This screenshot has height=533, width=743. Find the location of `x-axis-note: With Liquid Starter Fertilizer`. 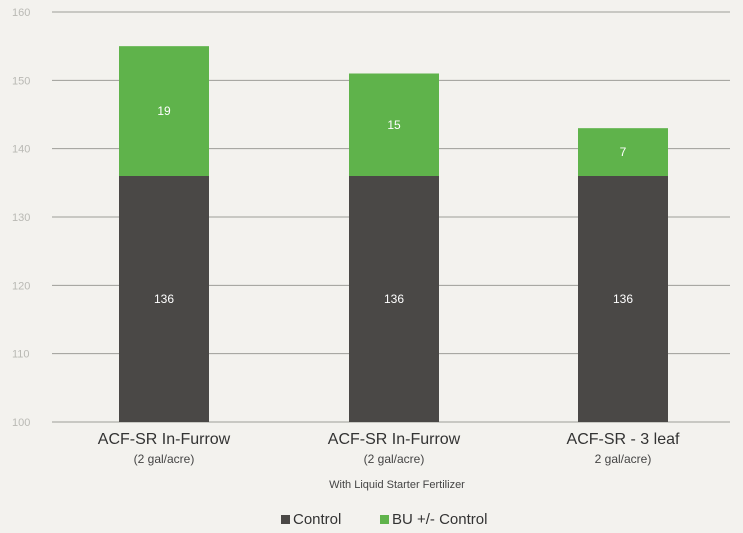

x-axis-note: With Liquid Starter Fertilizer is located at coordinates (397, 485).